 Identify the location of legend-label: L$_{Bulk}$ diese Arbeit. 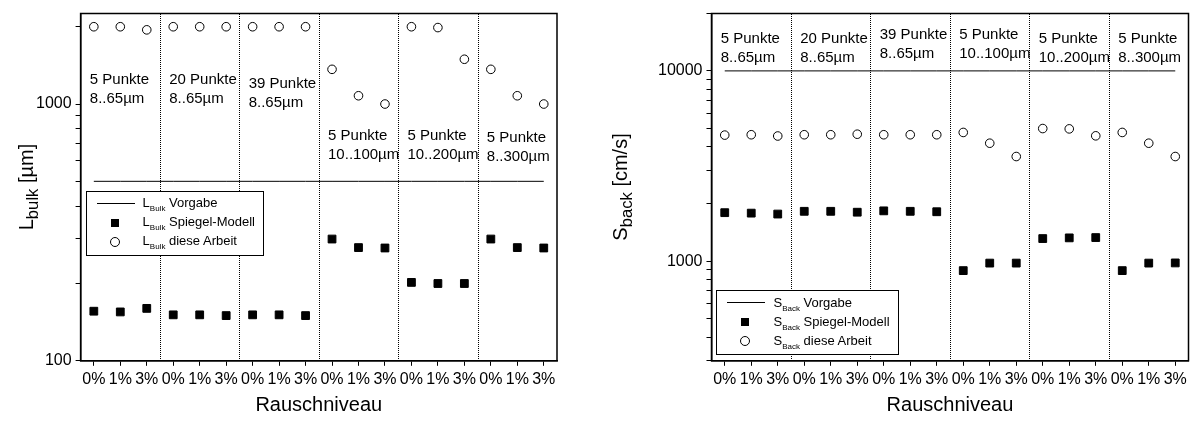
(189, 242).